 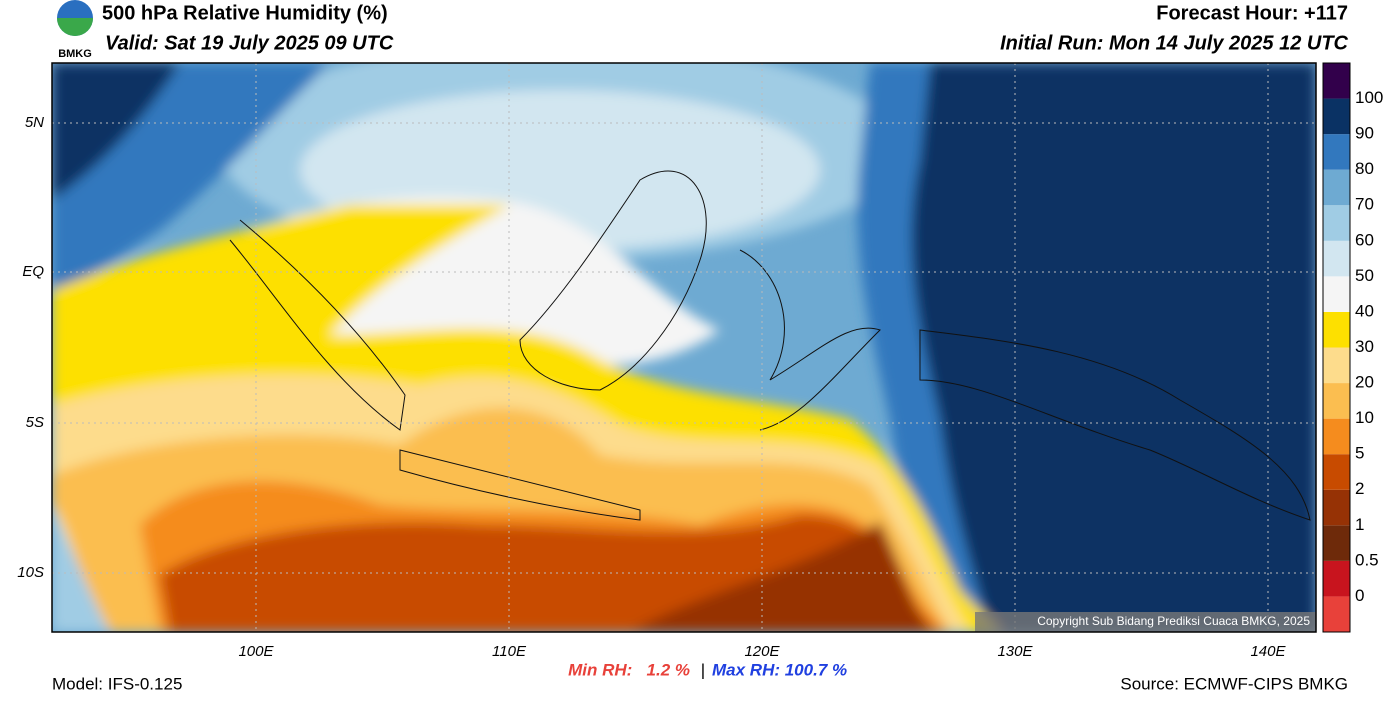 I want to click on colorbar-label: 80, so click(x=1364, y=168).